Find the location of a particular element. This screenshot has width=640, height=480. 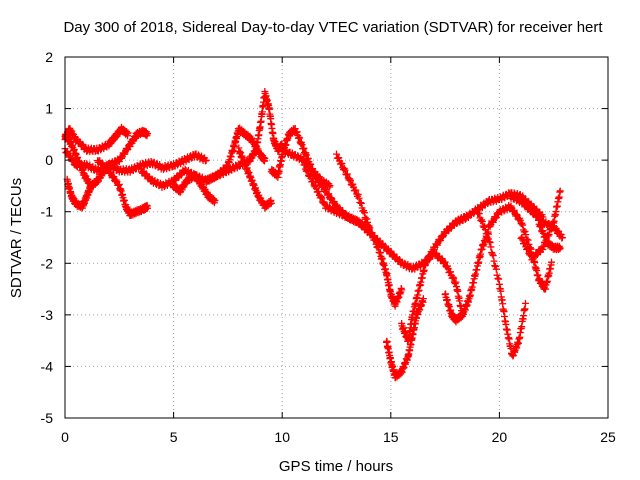

y-tick-label: 1 is located at coordinates (49, 109).